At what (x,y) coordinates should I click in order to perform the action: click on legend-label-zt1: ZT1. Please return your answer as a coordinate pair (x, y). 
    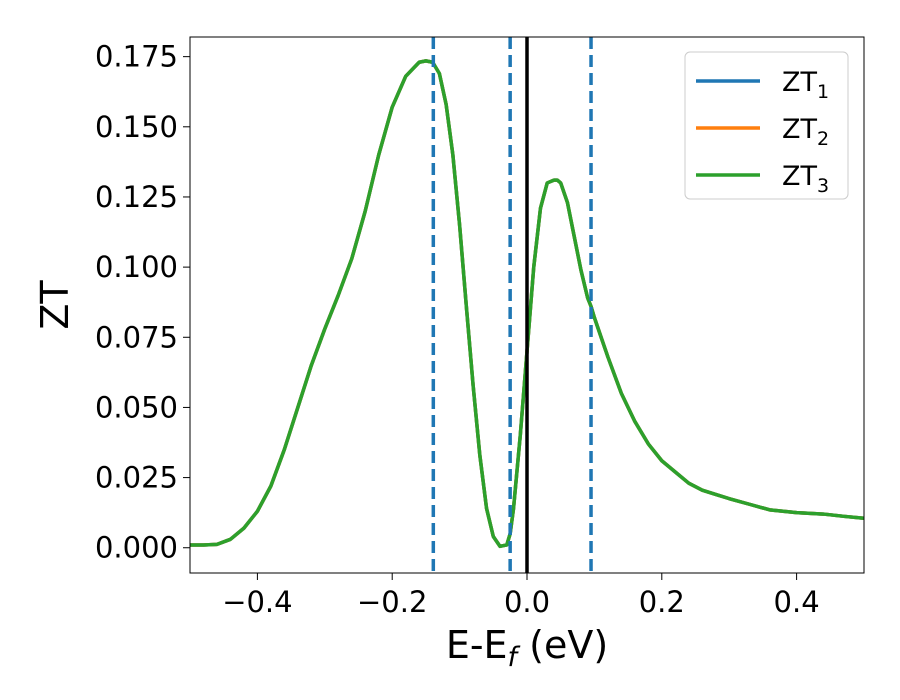
    Looking at the image, I should click on (805, 85).